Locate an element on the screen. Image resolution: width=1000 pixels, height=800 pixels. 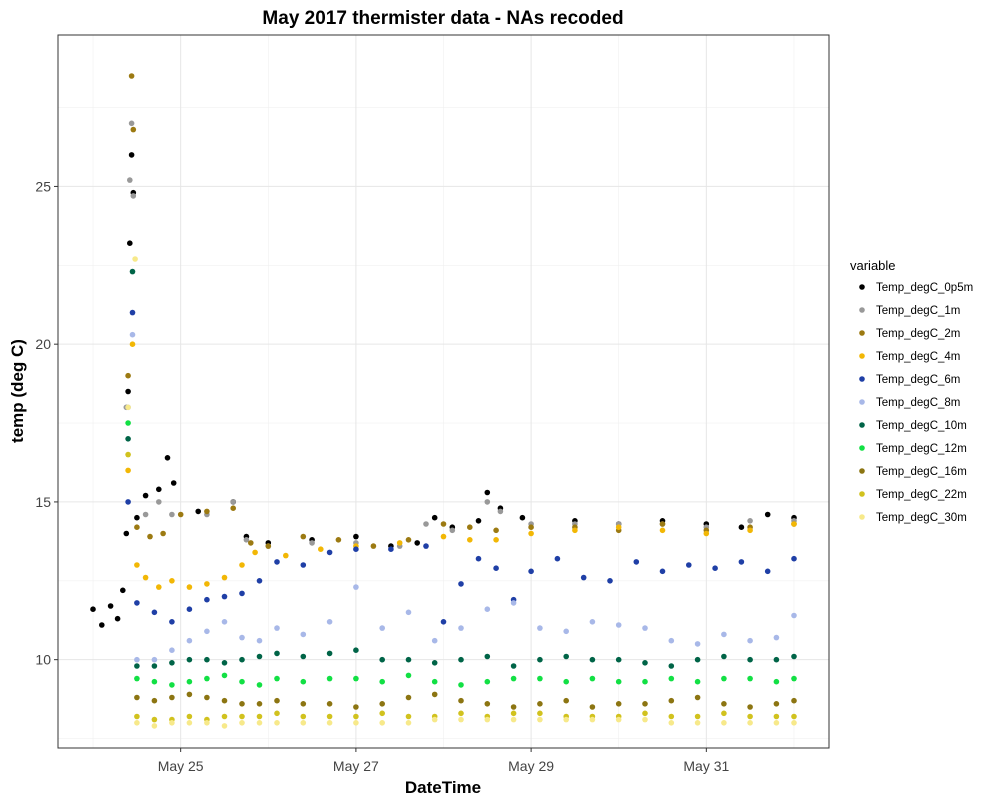
legend-title: variable is located at coordinates (873, 265).